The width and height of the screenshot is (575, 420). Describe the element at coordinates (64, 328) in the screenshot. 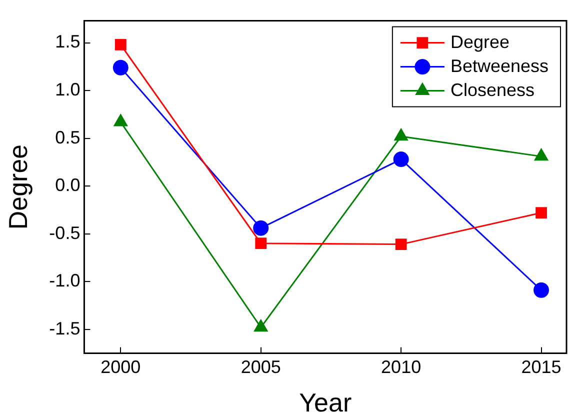

I see `y-tick-label: -1.5` at that location.